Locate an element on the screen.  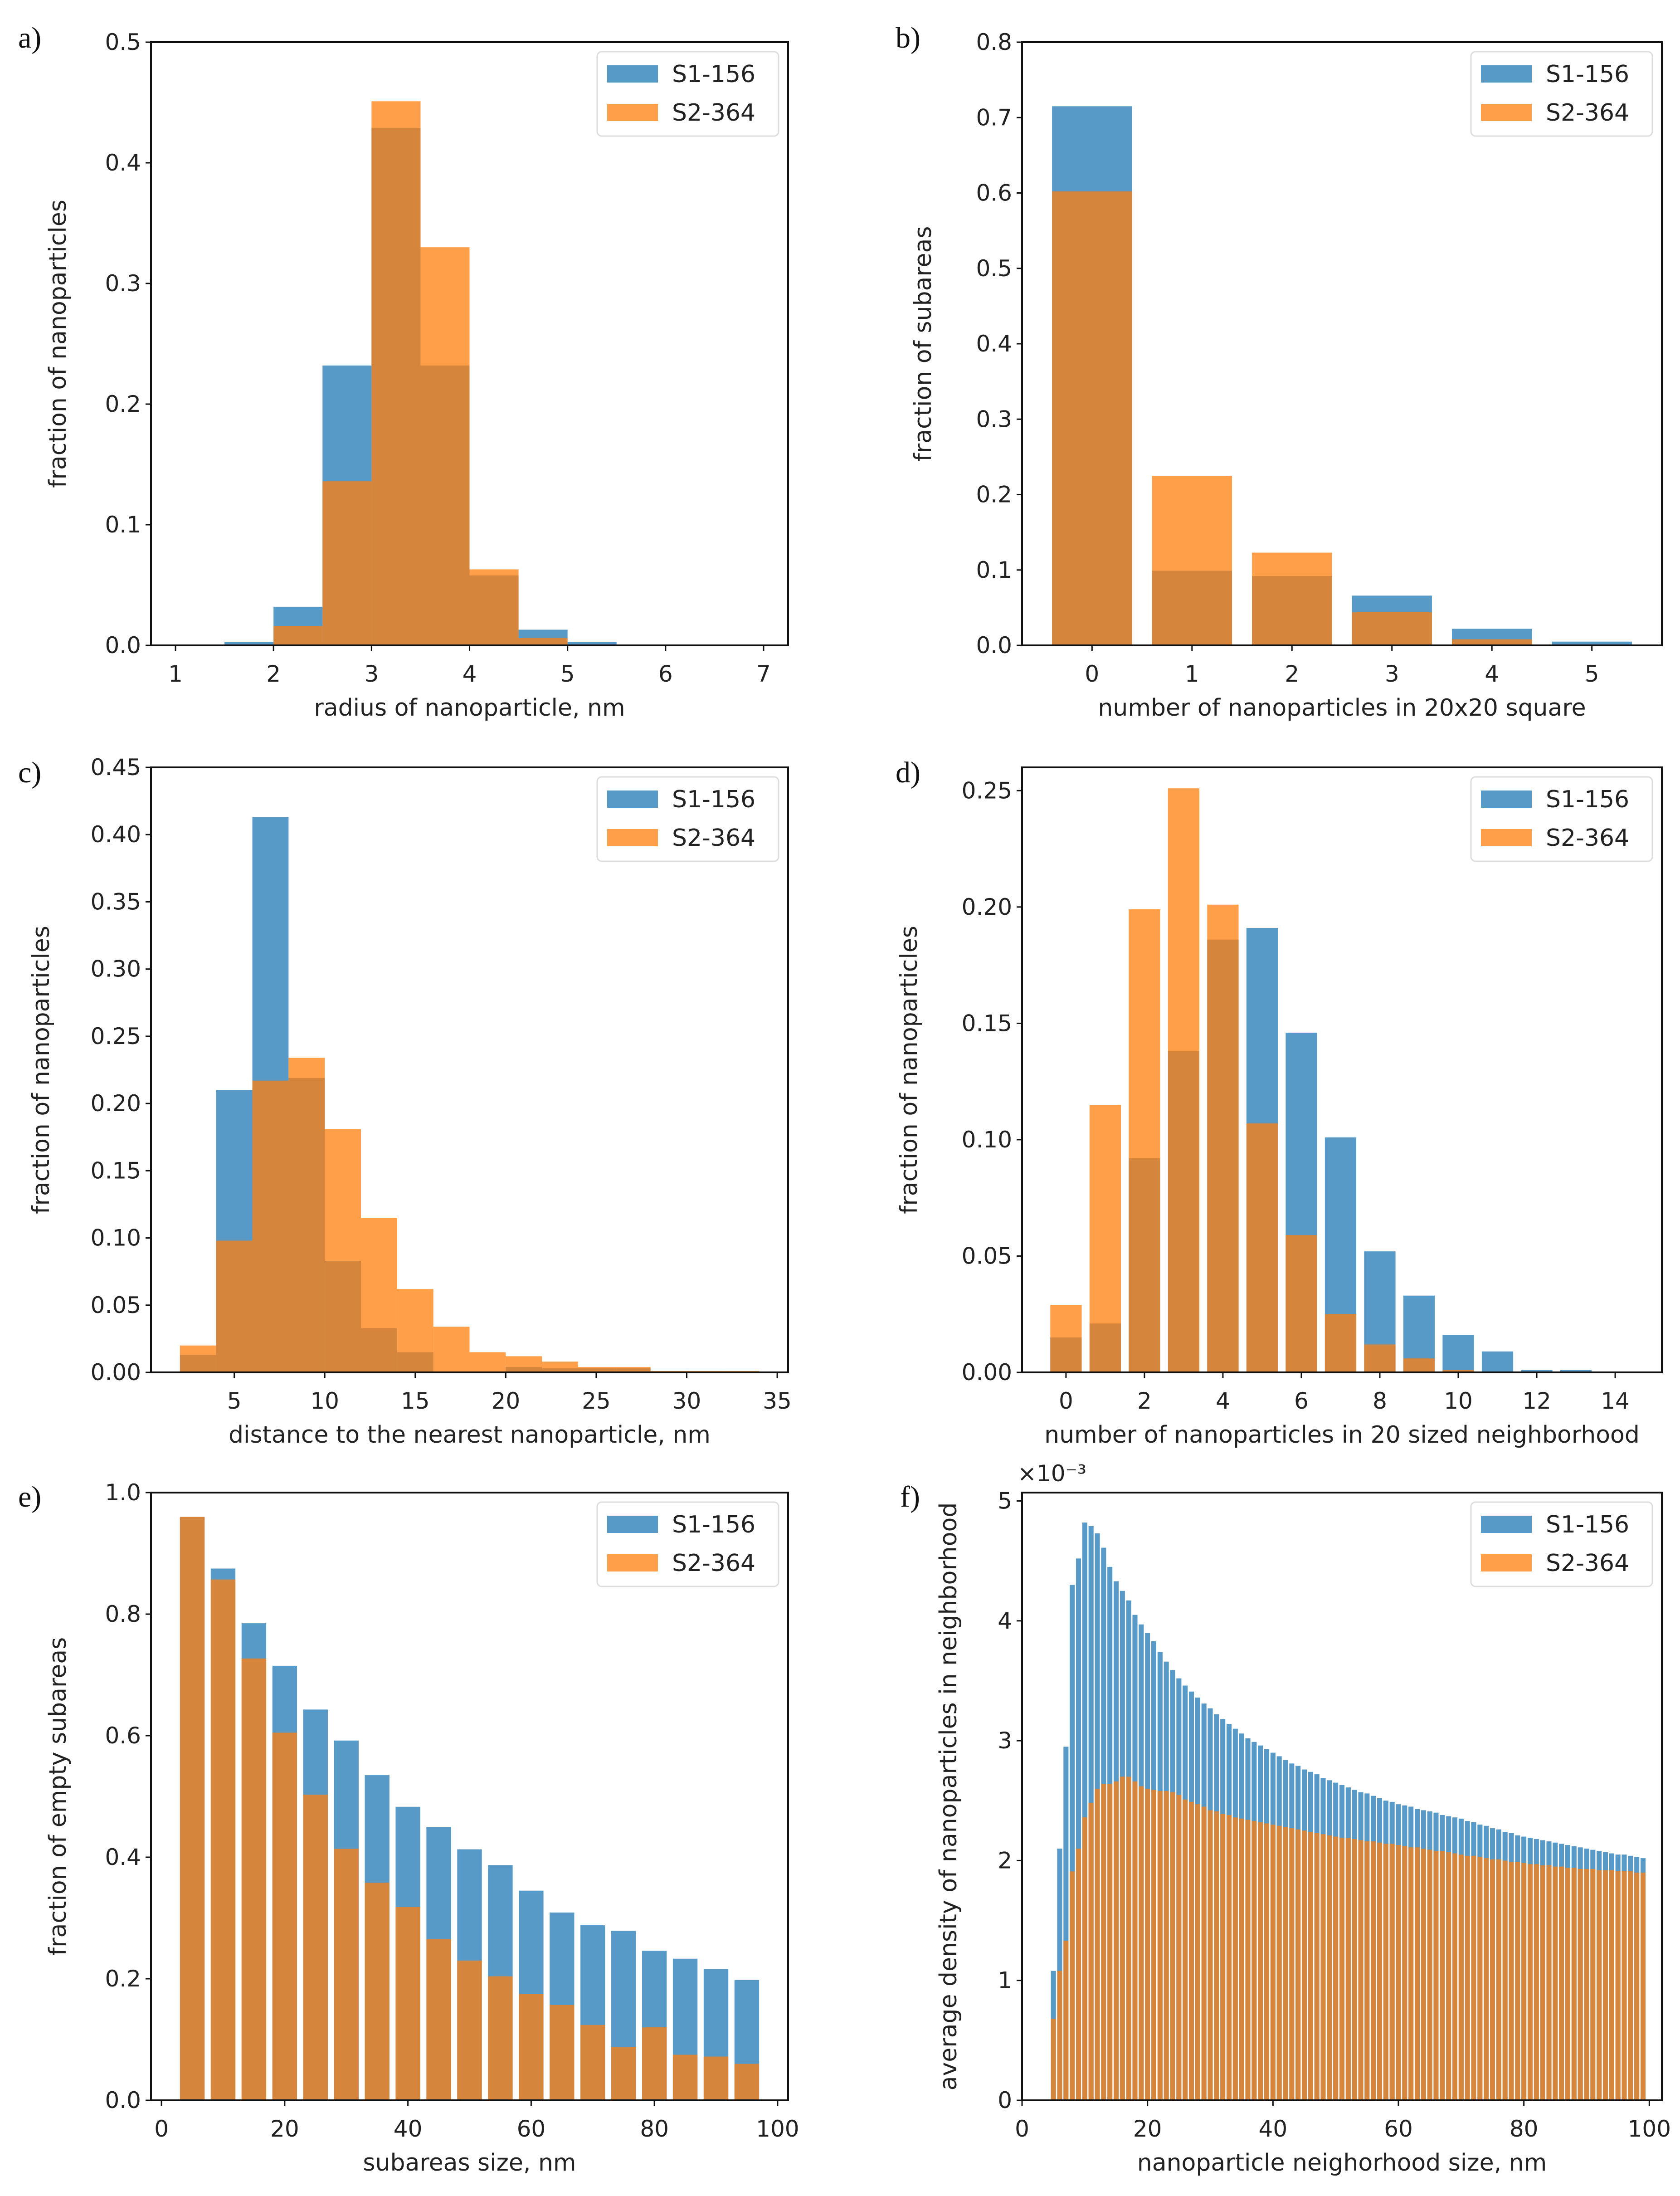
y-tick-label: 0.45 is located at coordinates (116, 768).